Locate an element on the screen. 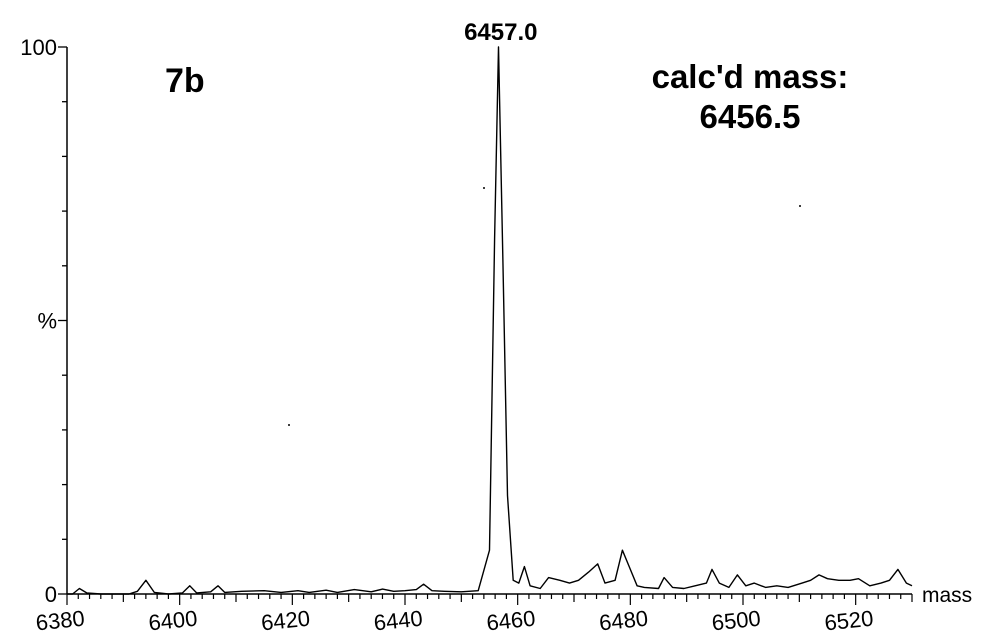  y-tick-label: 100 is located at coordinates (38, 47).